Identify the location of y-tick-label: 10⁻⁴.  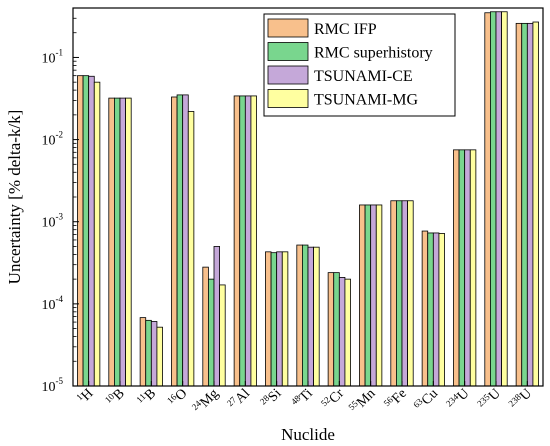
(53, 303).